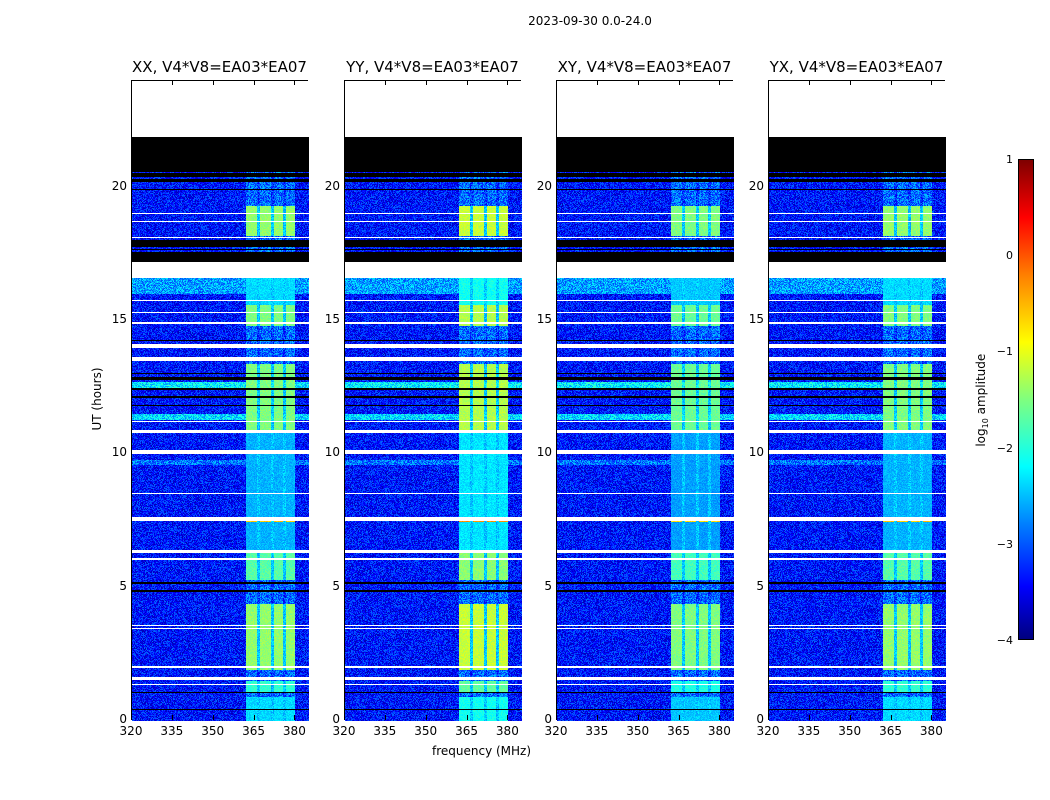 This screenshot has width=1050, height=800. Describe the element at coordinates (219, 67) in the screenshot. I see `panel-title: XX, V4*V8=EA03*EA07` at that location.